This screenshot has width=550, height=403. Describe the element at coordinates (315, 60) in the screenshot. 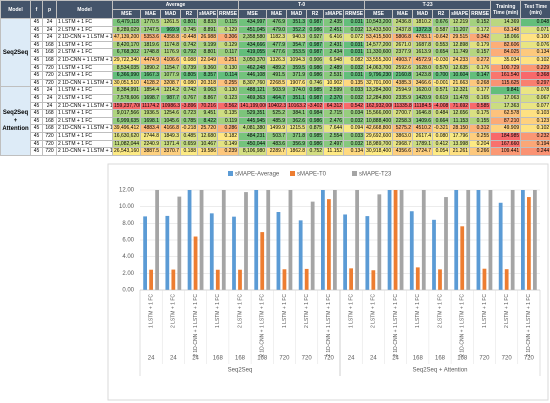

I see `table-cell: 0.906` at that location.